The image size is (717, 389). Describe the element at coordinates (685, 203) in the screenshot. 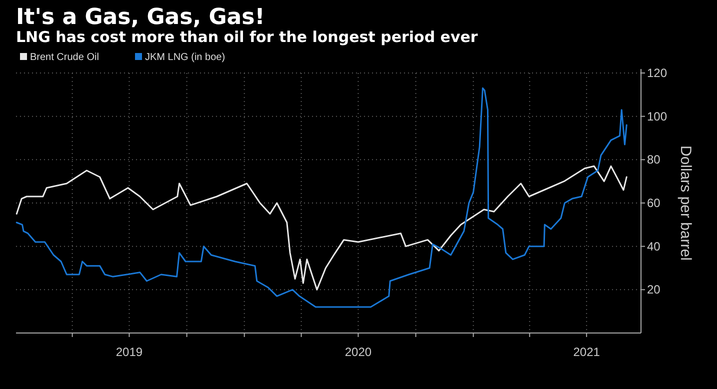

I see `y2-axis-title: Dollars per barrel` at that location.